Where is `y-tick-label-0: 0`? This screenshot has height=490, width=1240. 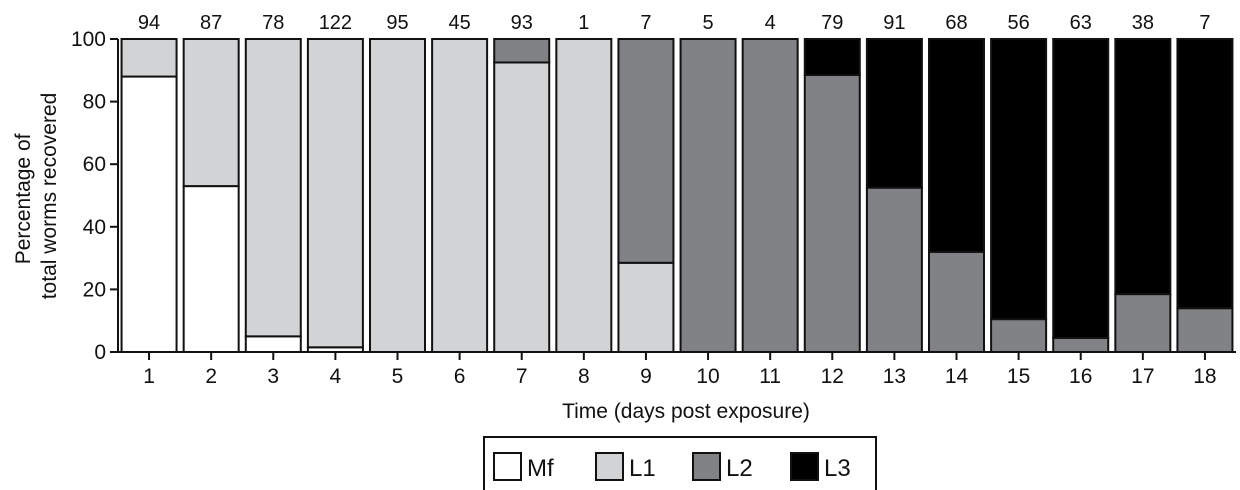
y-tick-label-0: 0 is located at coordinates (100, 352).